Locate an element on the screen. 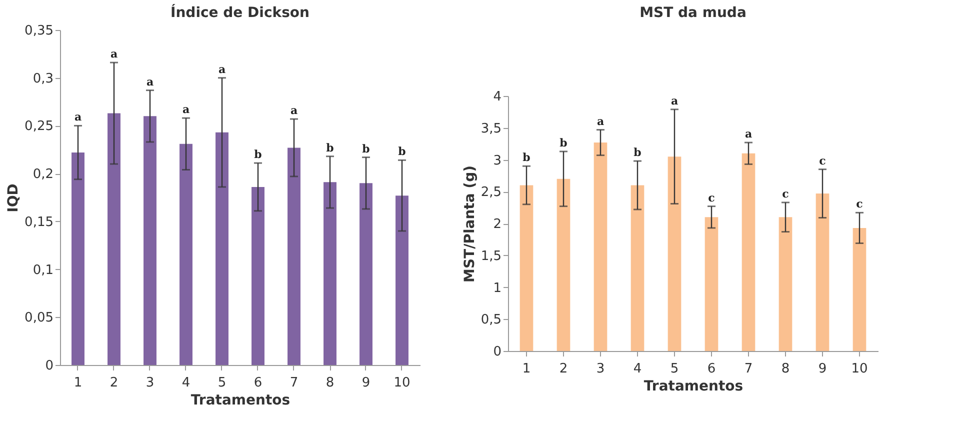  y-tick-label: 0,35 is located at coordinates (39, 31).